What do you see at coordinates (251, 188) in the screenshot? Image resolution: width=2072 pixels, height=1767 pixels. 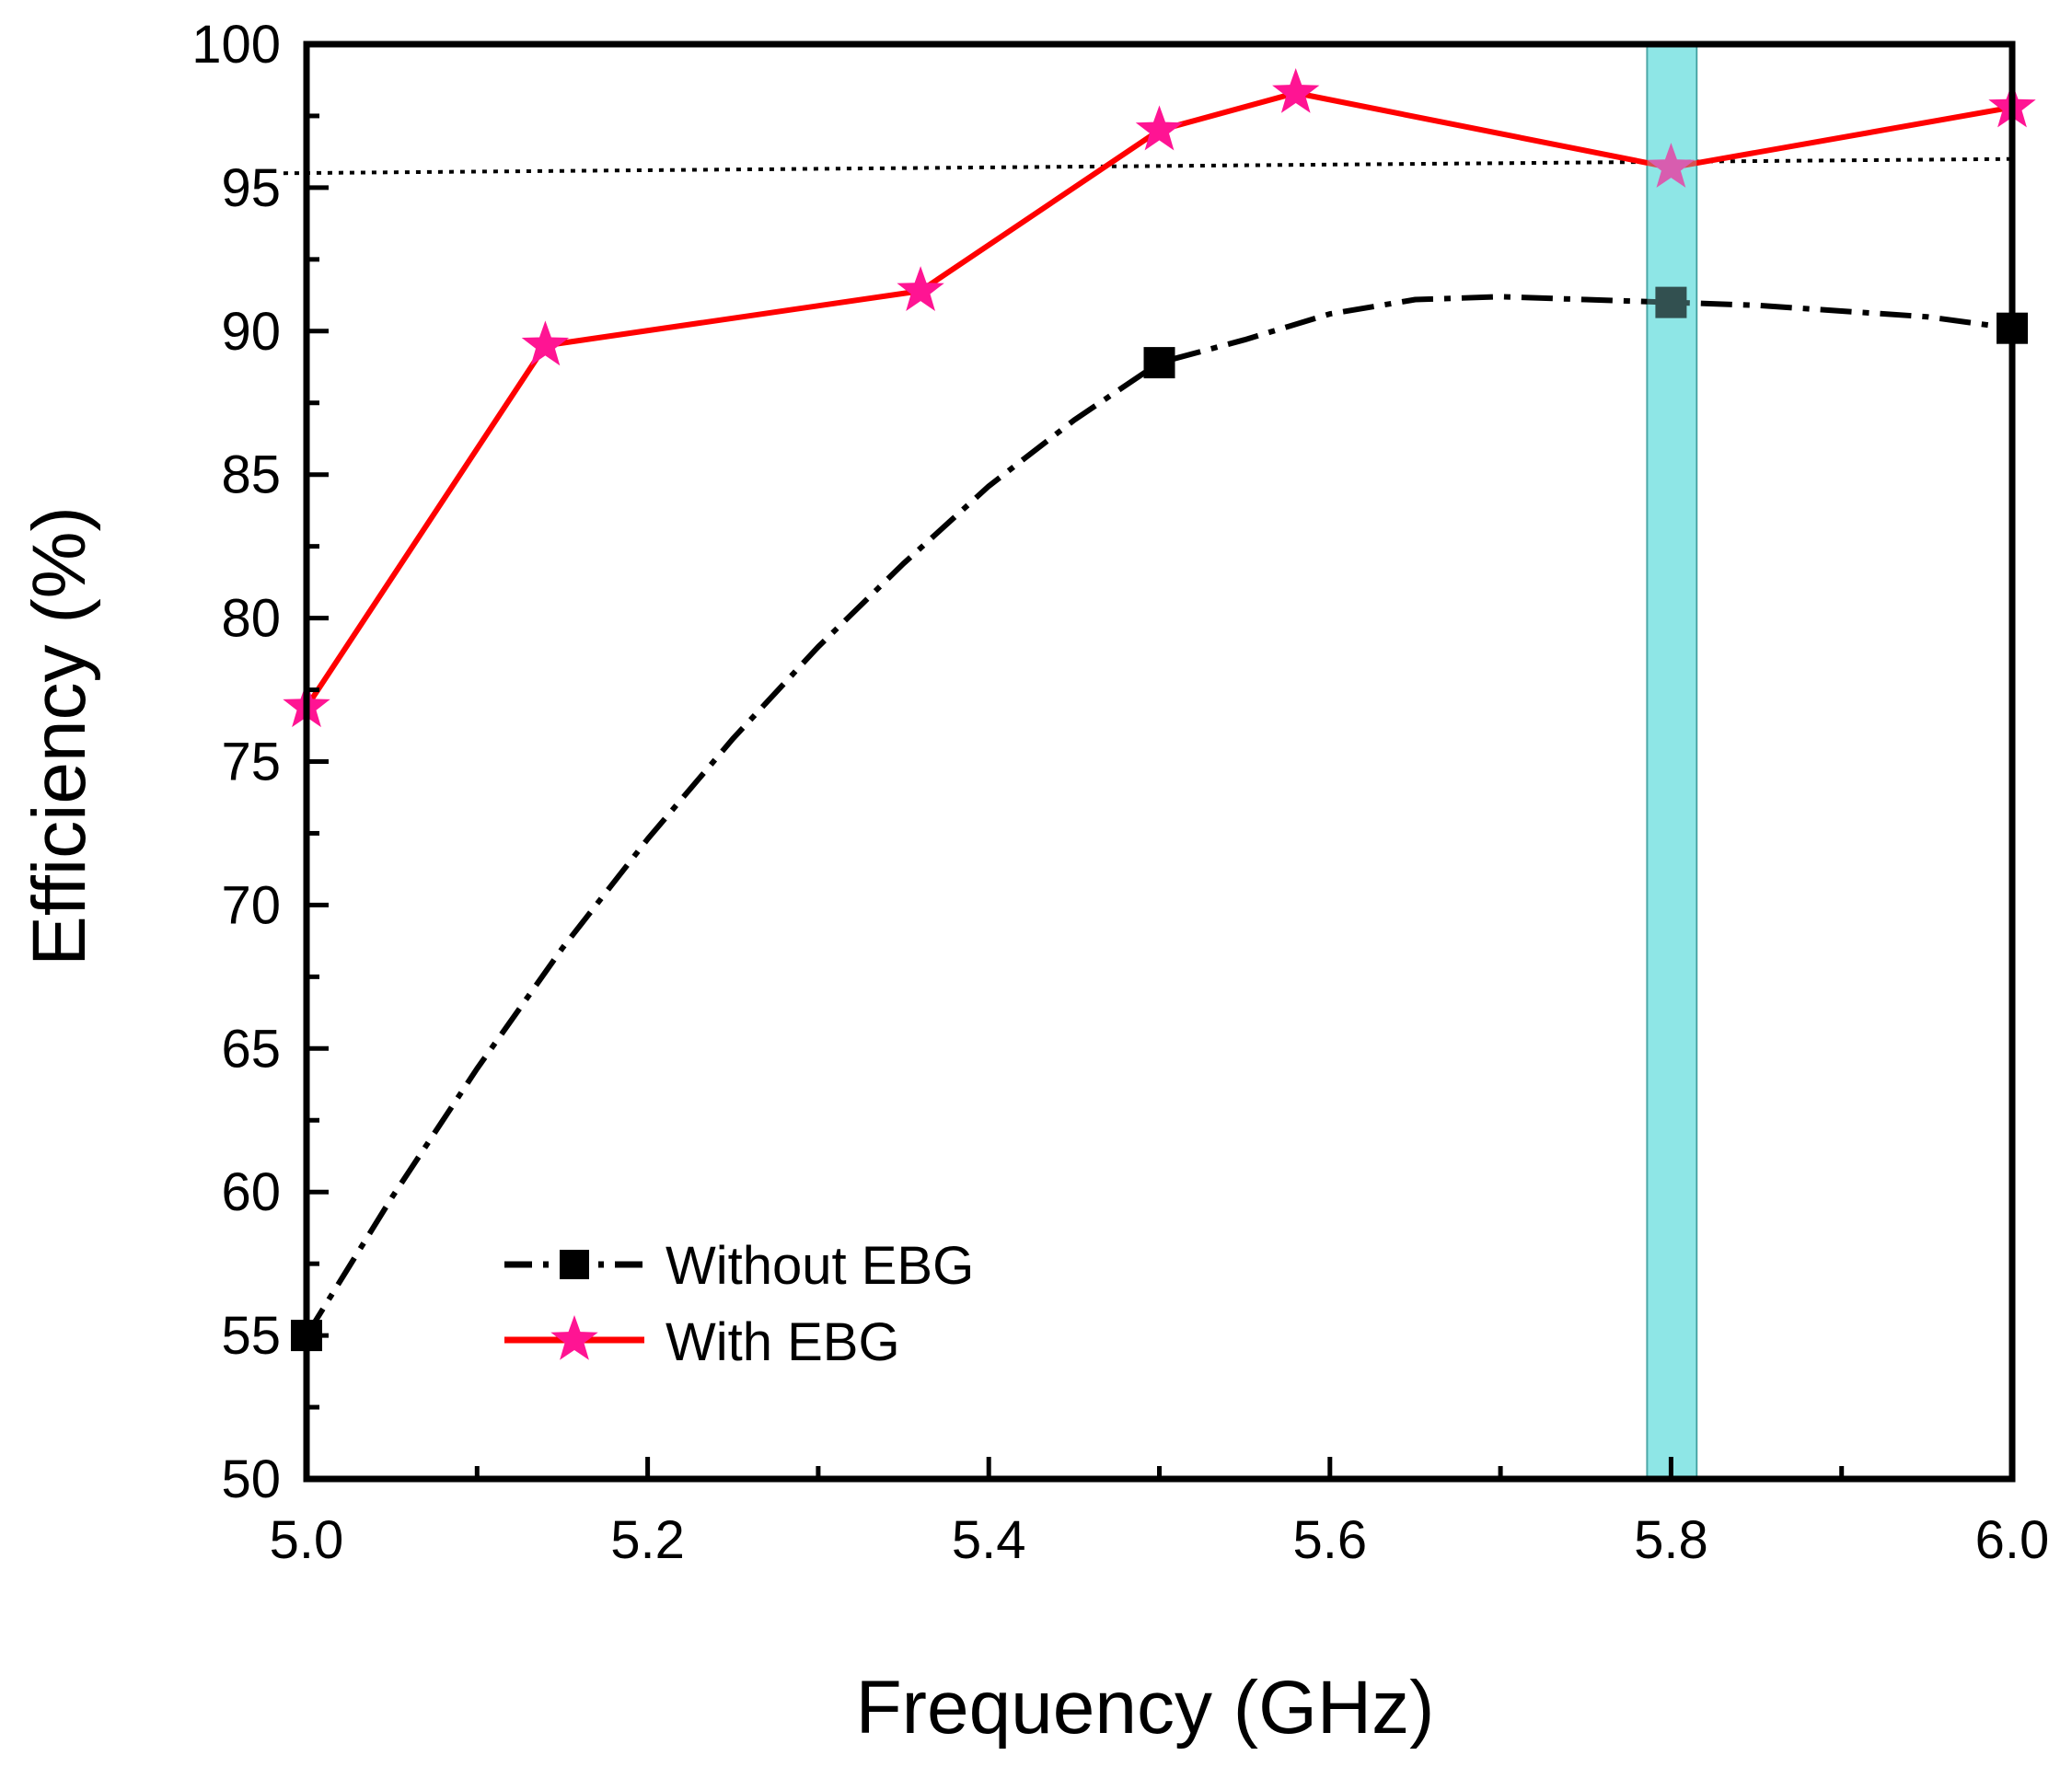 I see `y-tick-label-9: 95` at bounding box center [251, 188].